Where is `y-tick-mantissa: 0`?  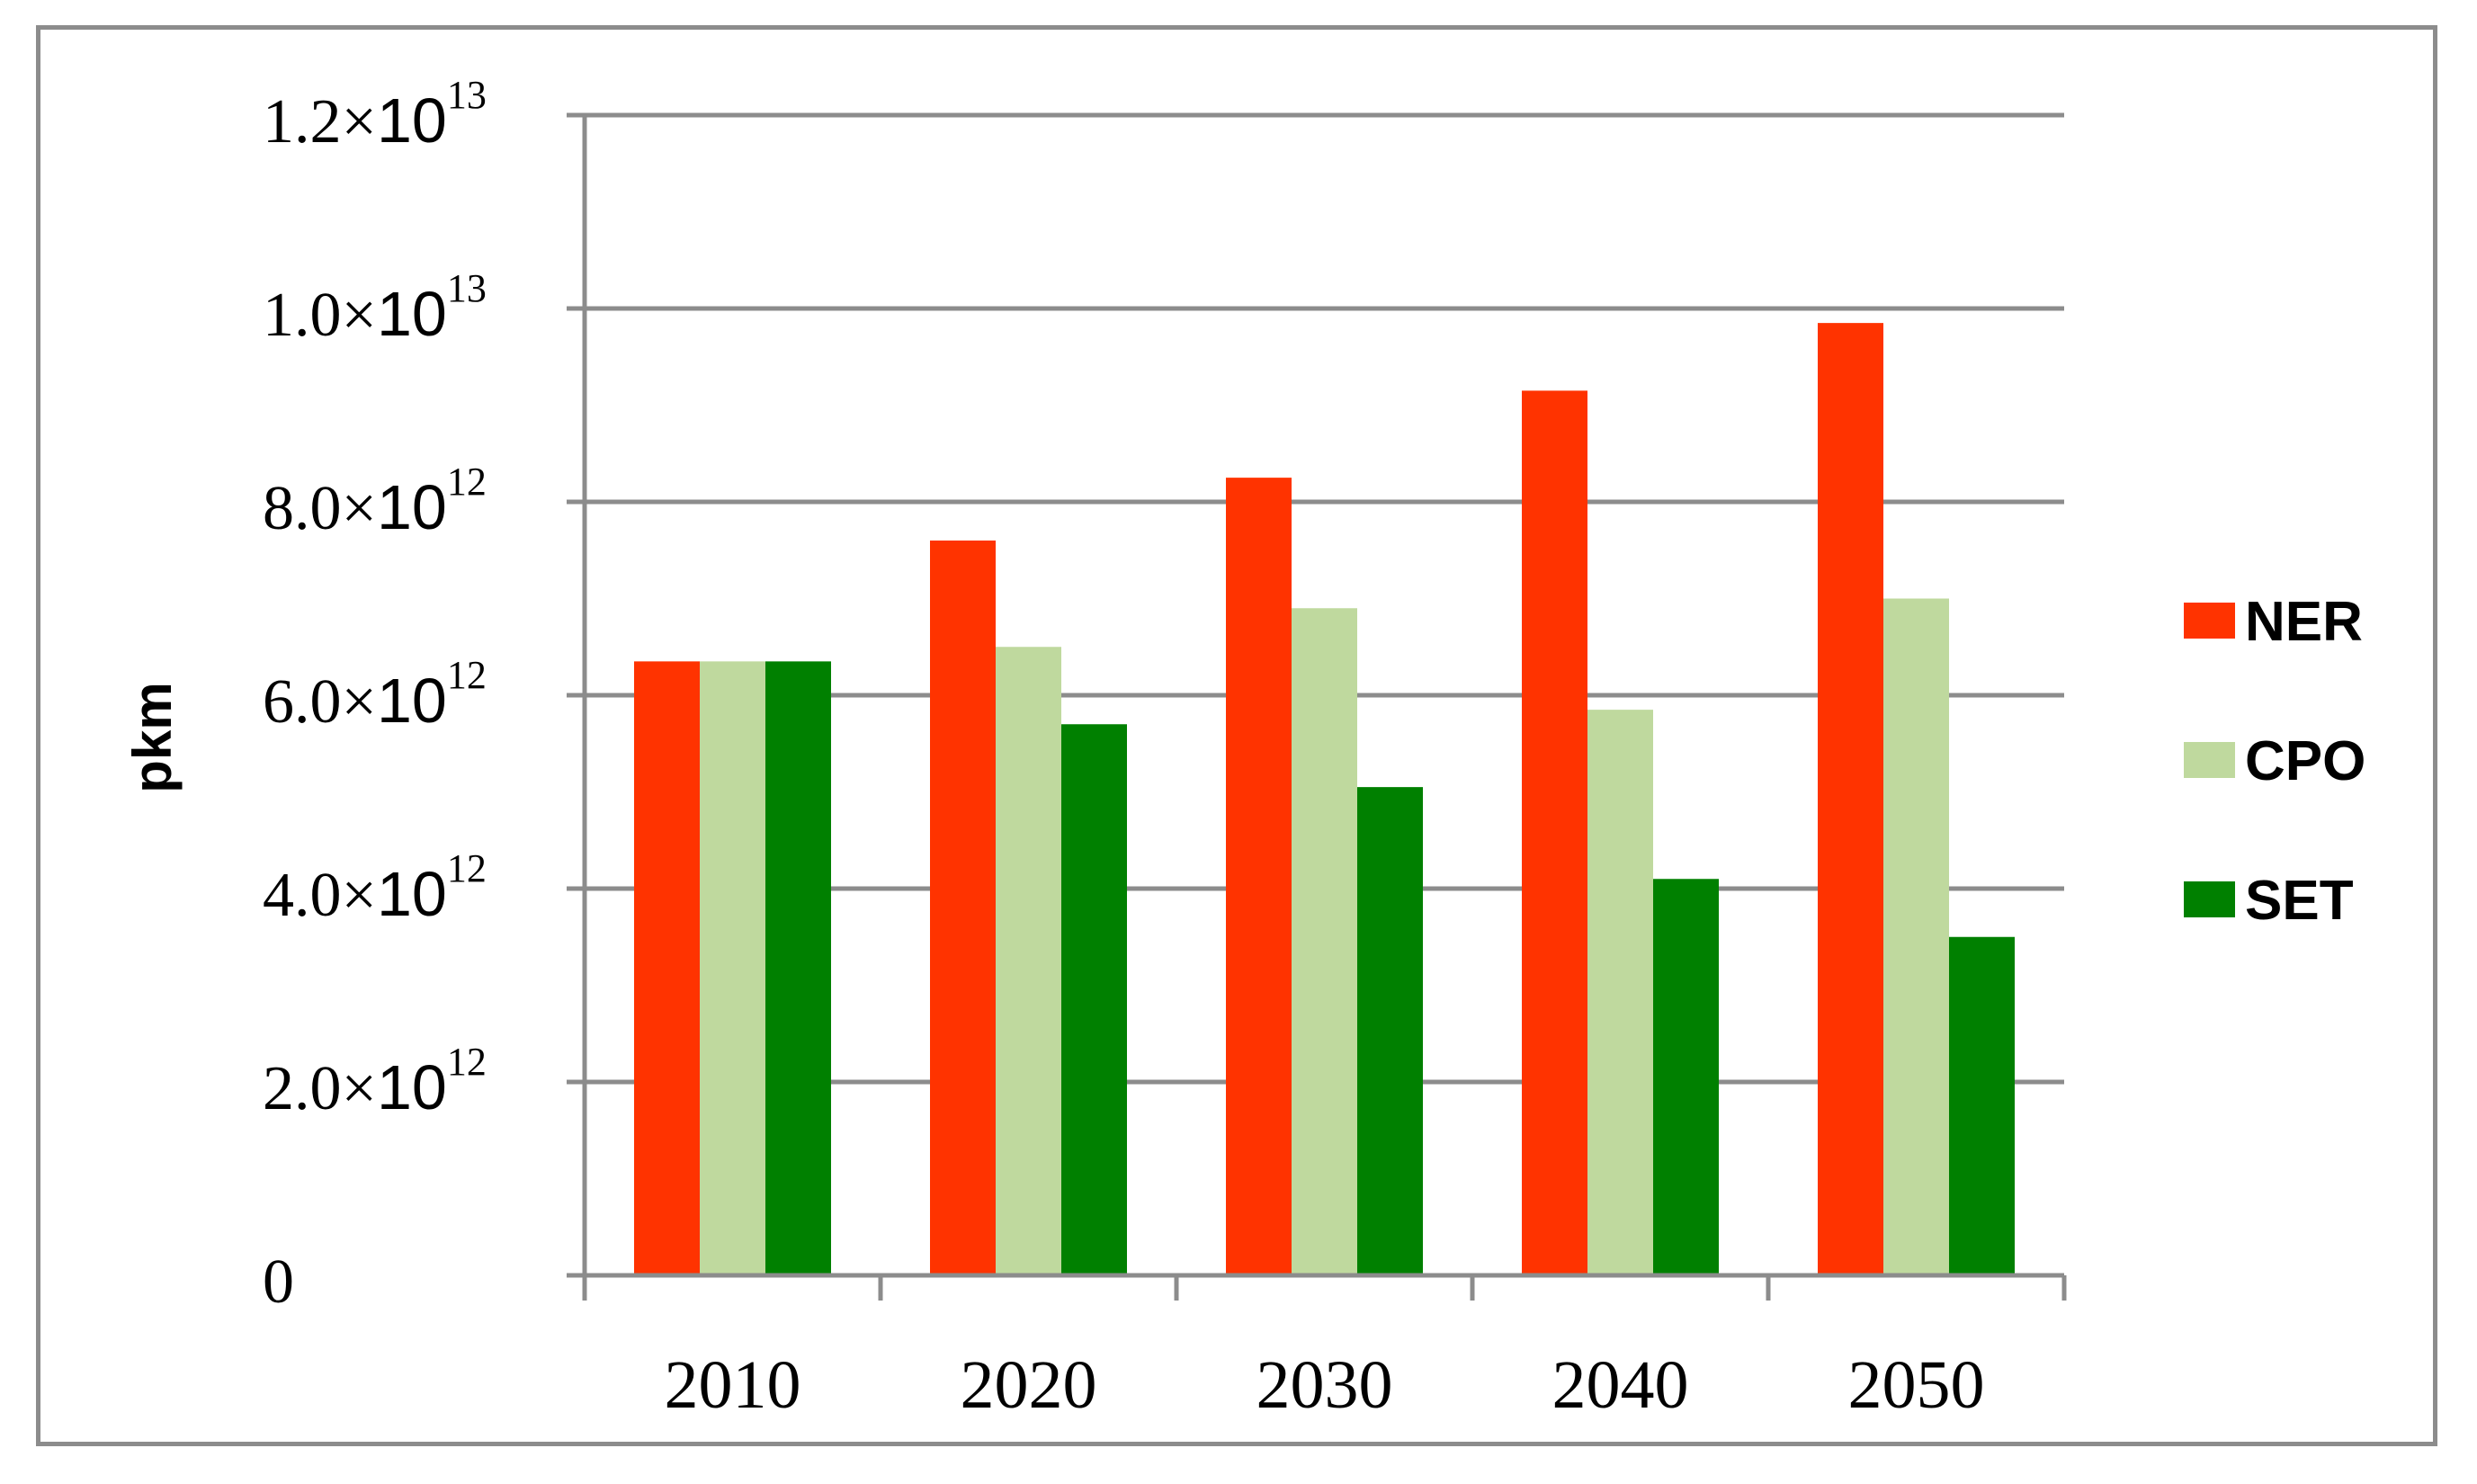 y-tick-mantissa: 0 is located at coordinates (279, 1282).